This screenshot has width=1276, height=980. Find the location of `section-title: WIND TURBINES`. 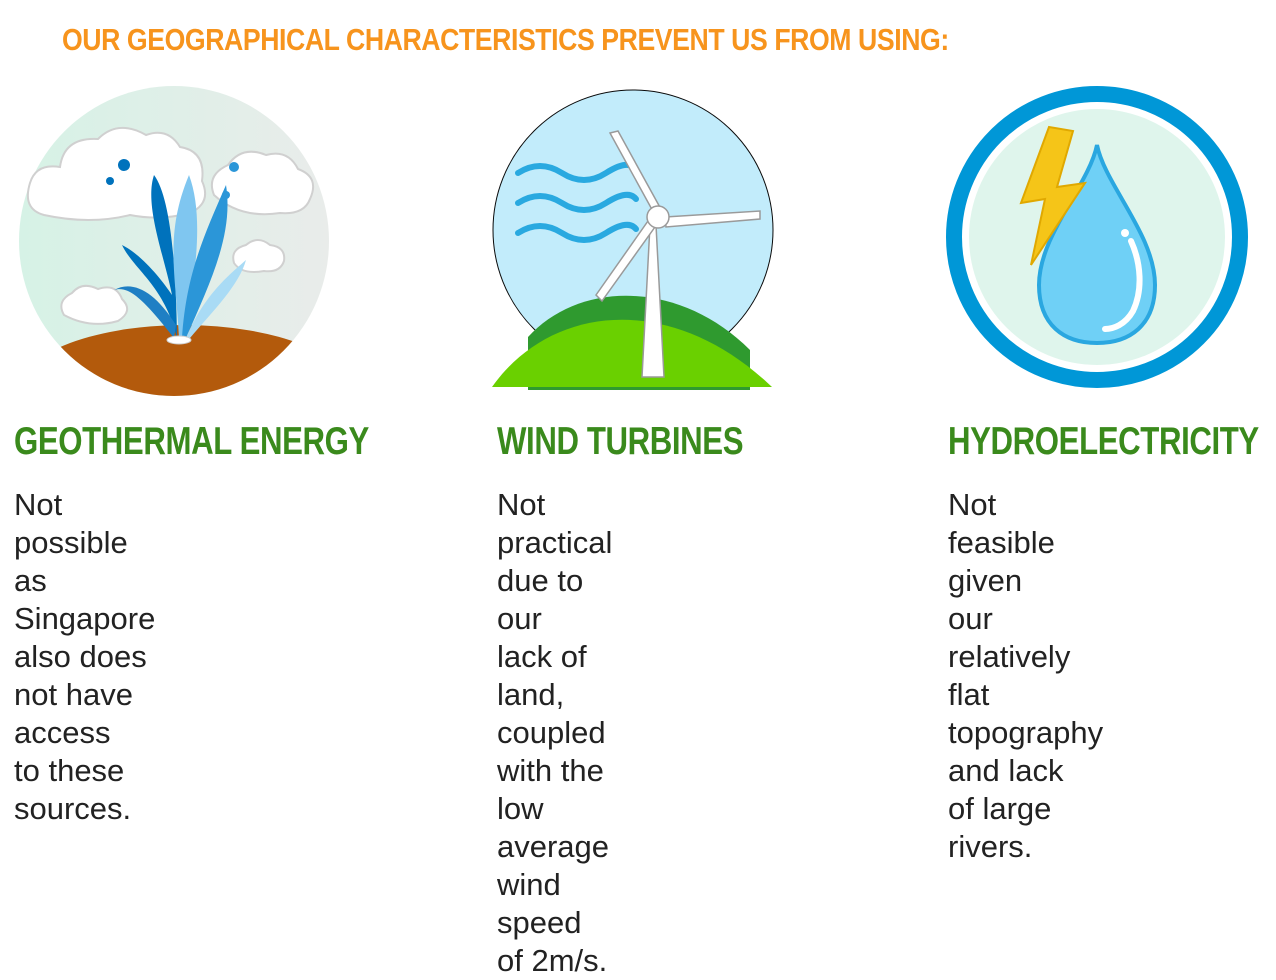

section-title: WIND TURBINES is located at coordinates (620, 441).